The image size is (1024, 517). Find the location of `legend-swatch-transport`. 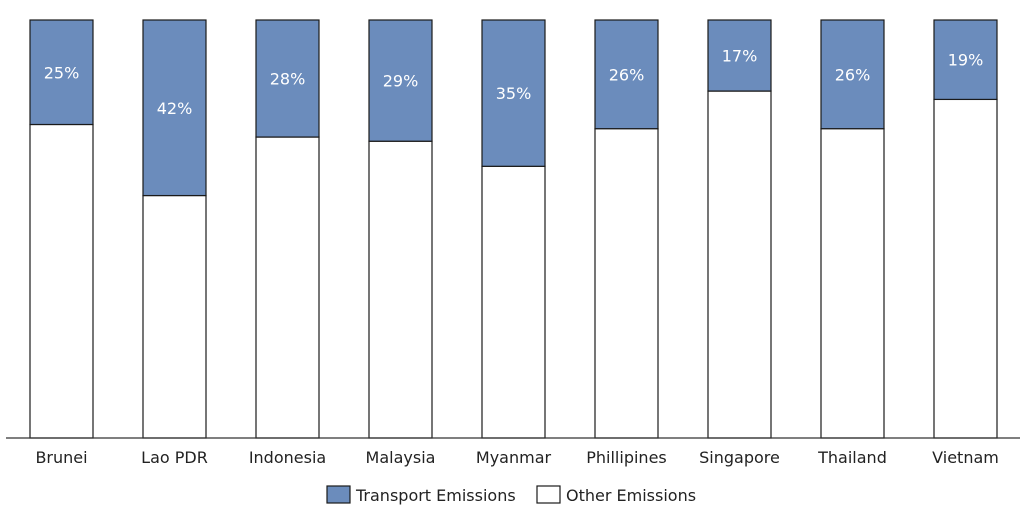

legend-swatch-transport is located at coordinates (338, 494).